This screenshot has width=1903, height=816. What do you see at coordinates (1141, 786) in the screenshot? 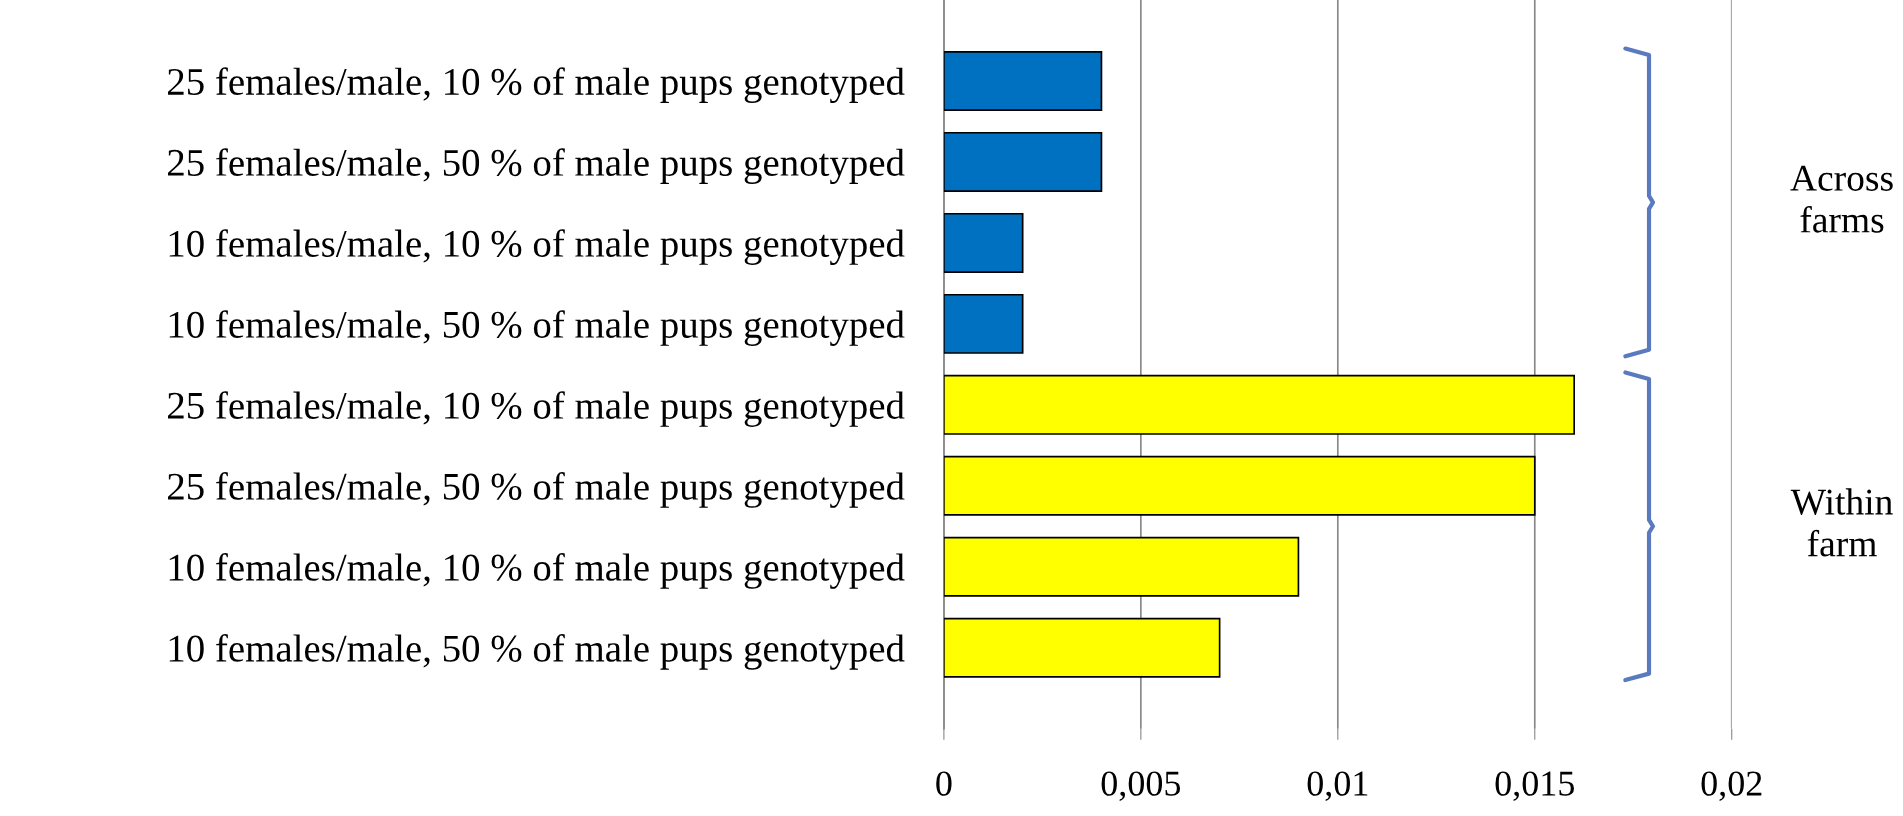
I see `x-tick-label: 0,005` at bounding box center [1141, 786].